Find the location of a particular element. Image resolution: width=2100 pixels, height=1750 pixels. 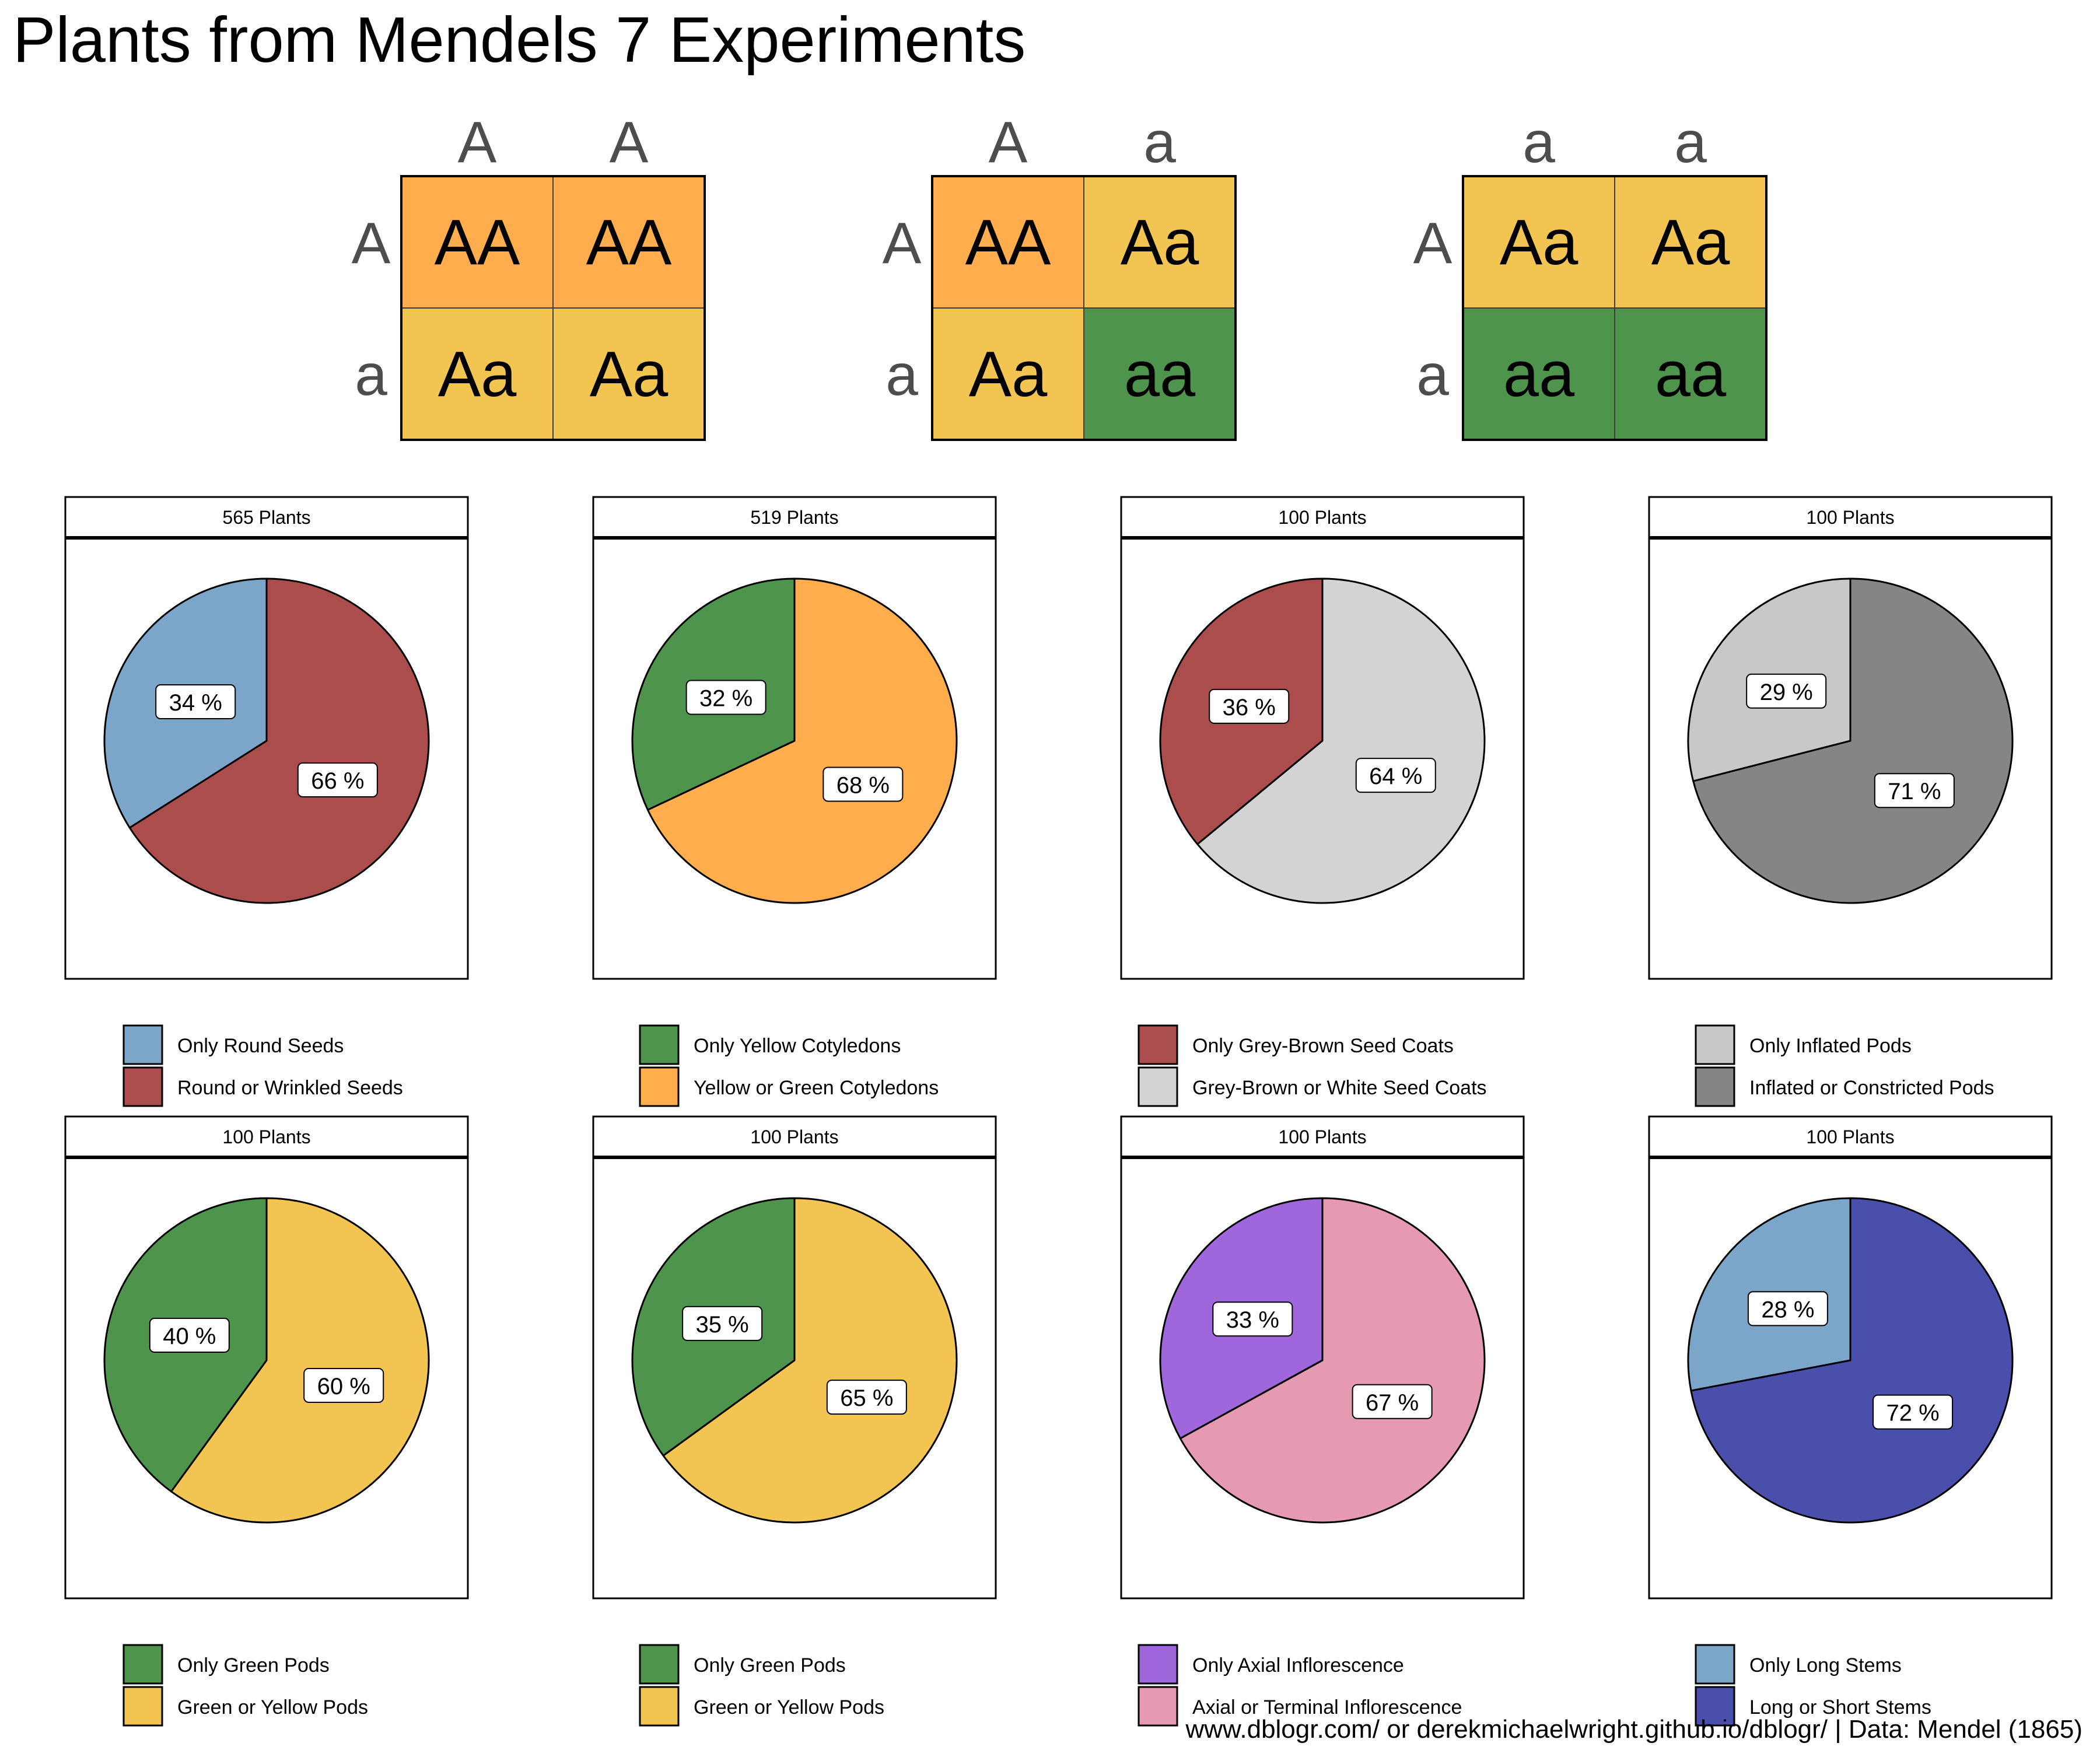

legend-label: Round or Wrinkled Seeds is located at coordinates (290, 1088).